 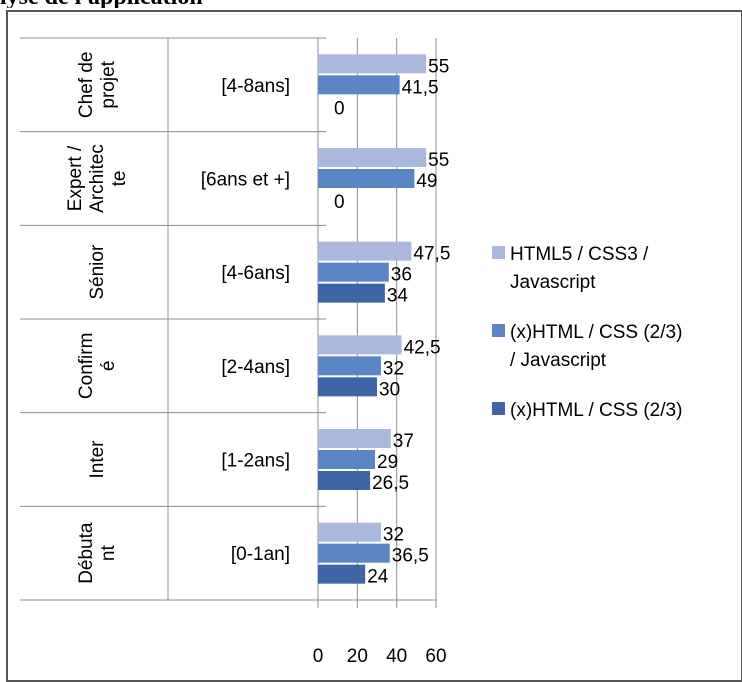 What do you see at coordinates (387, 462) in the screenshot?
I see `data-label: 29` at bounding box center [387, 462].